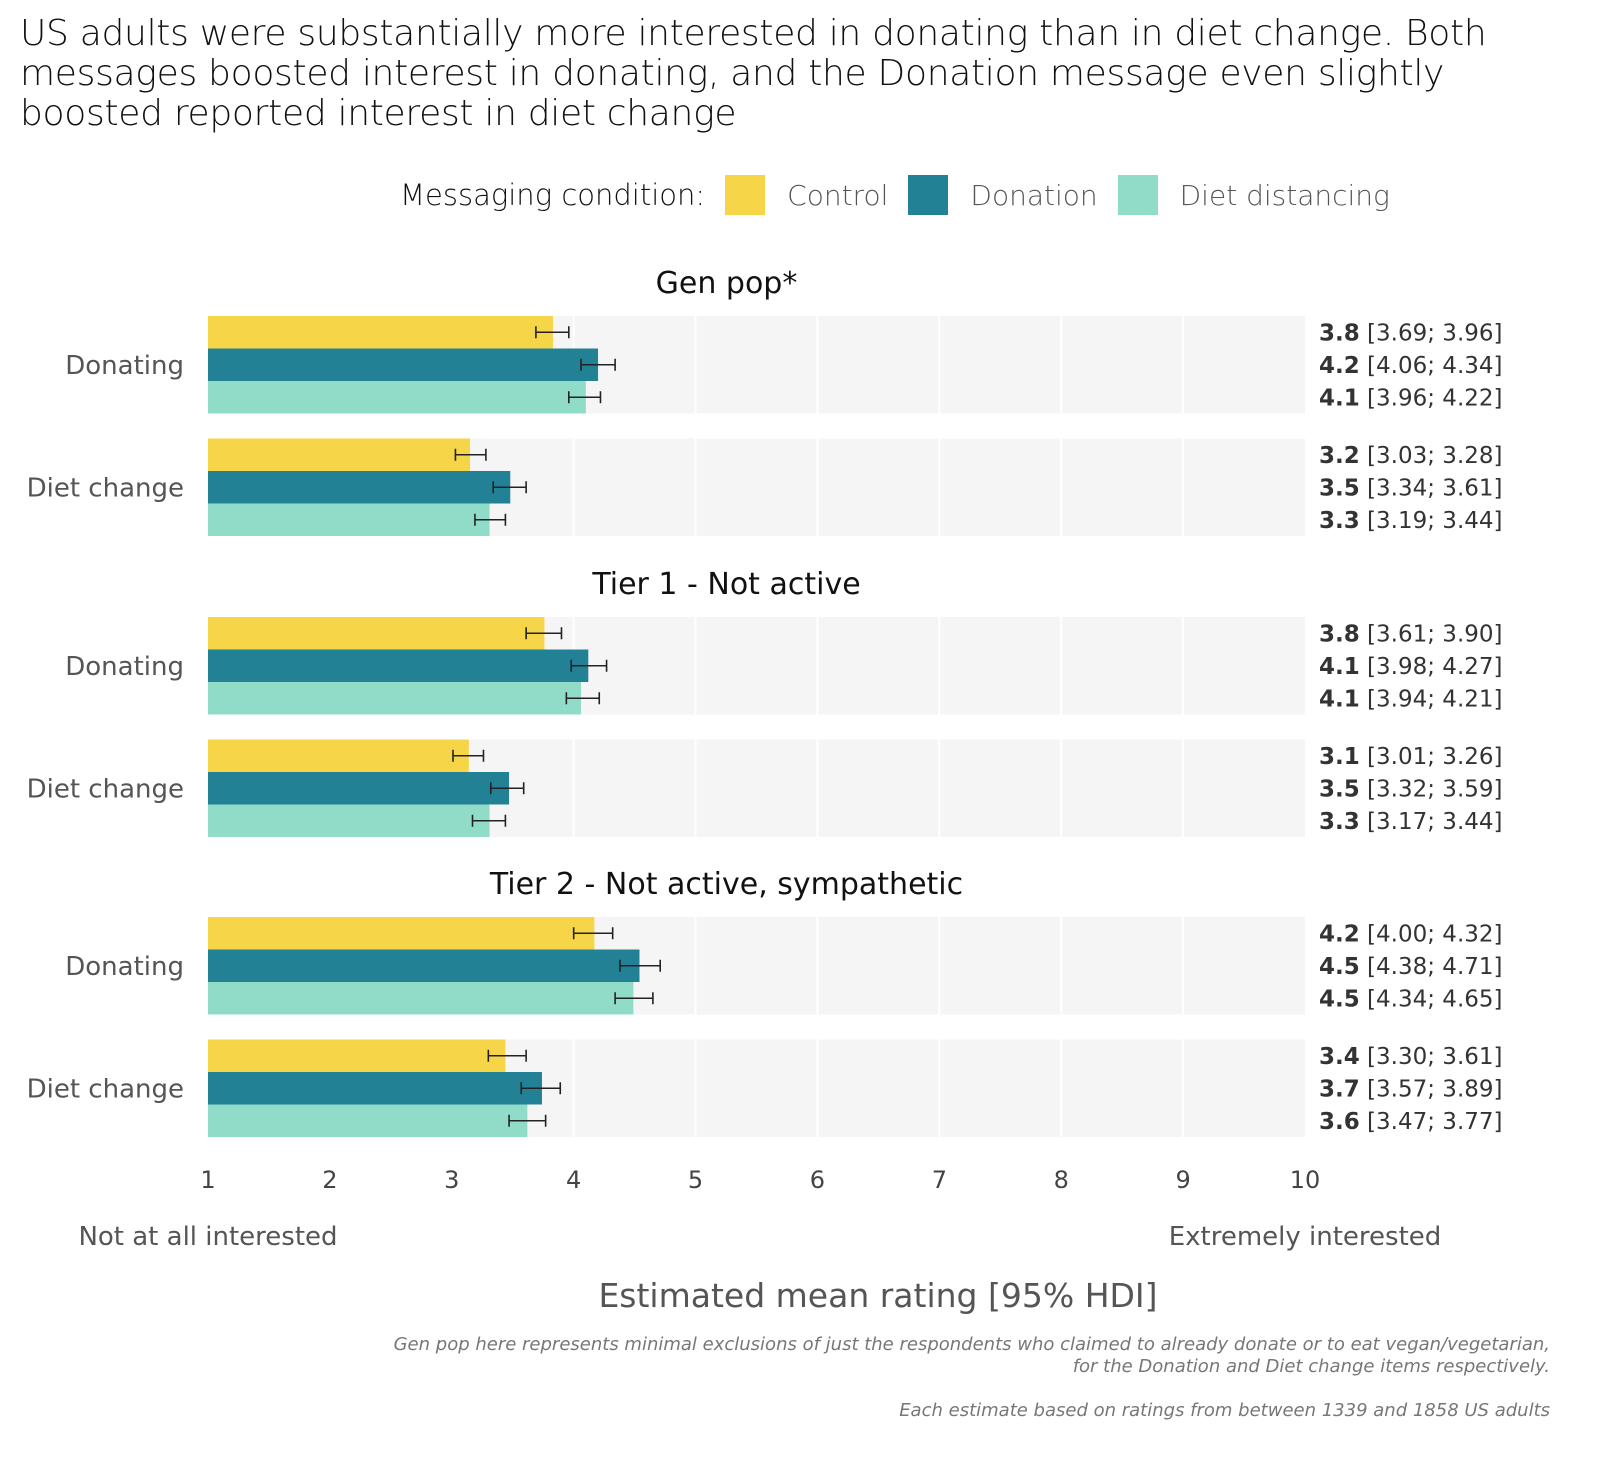  I want to click on x-tick-label: 10, so click(1305, 1180).